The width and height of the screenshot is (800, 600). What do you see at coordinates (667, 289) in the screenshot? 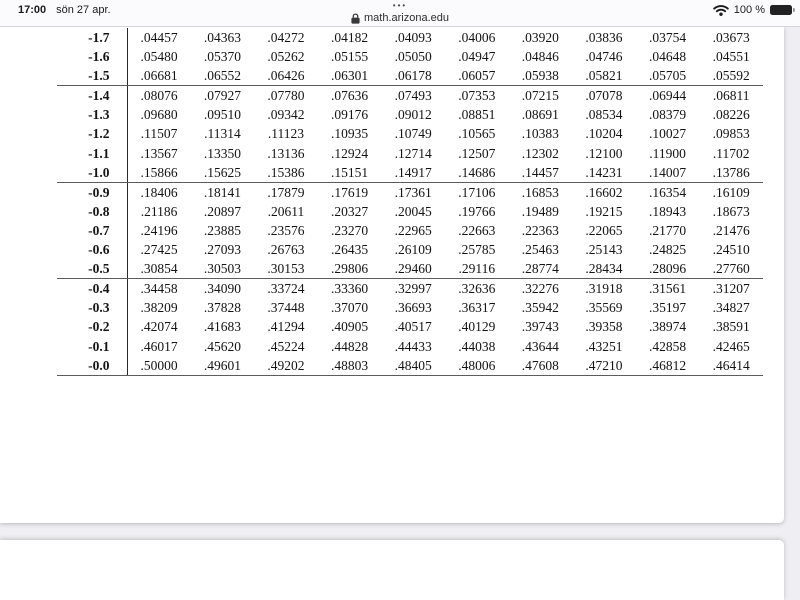
I see `table-cell: .31561` at bounding box center [667, 289].